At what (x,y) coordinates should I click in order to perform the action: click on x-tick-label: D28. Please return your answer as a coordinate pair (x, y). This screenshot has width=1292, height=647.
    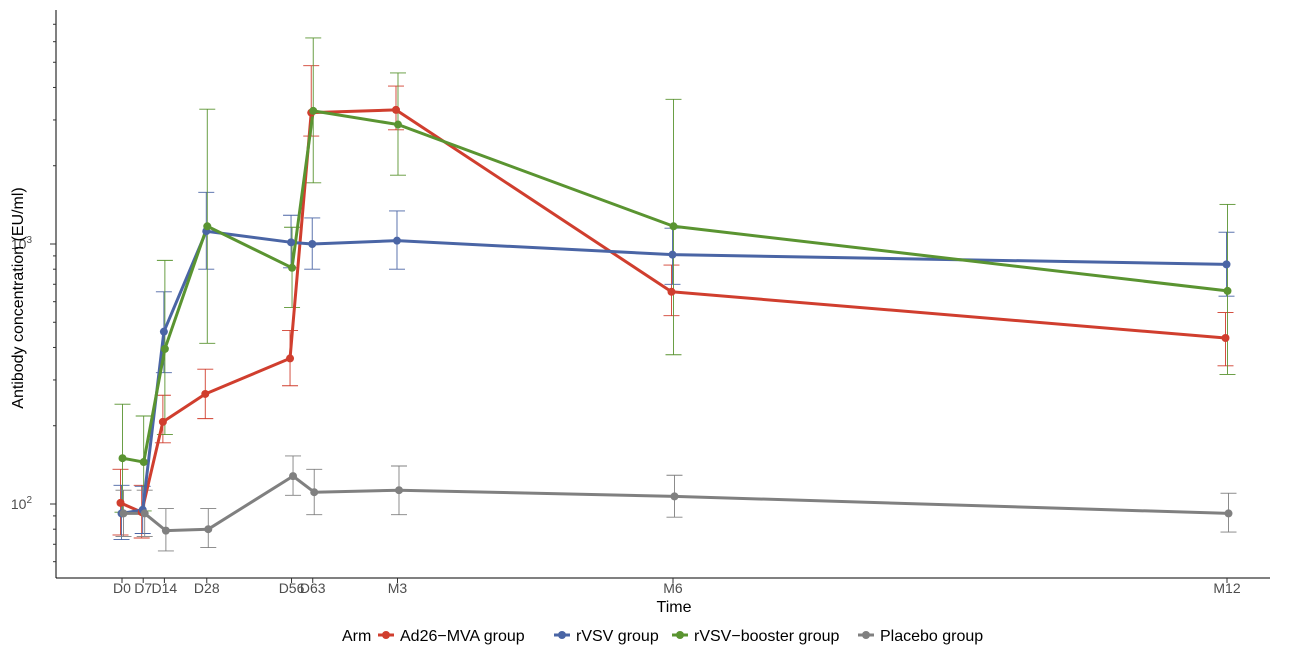
    Looking at the image, I should click on (207, 588).